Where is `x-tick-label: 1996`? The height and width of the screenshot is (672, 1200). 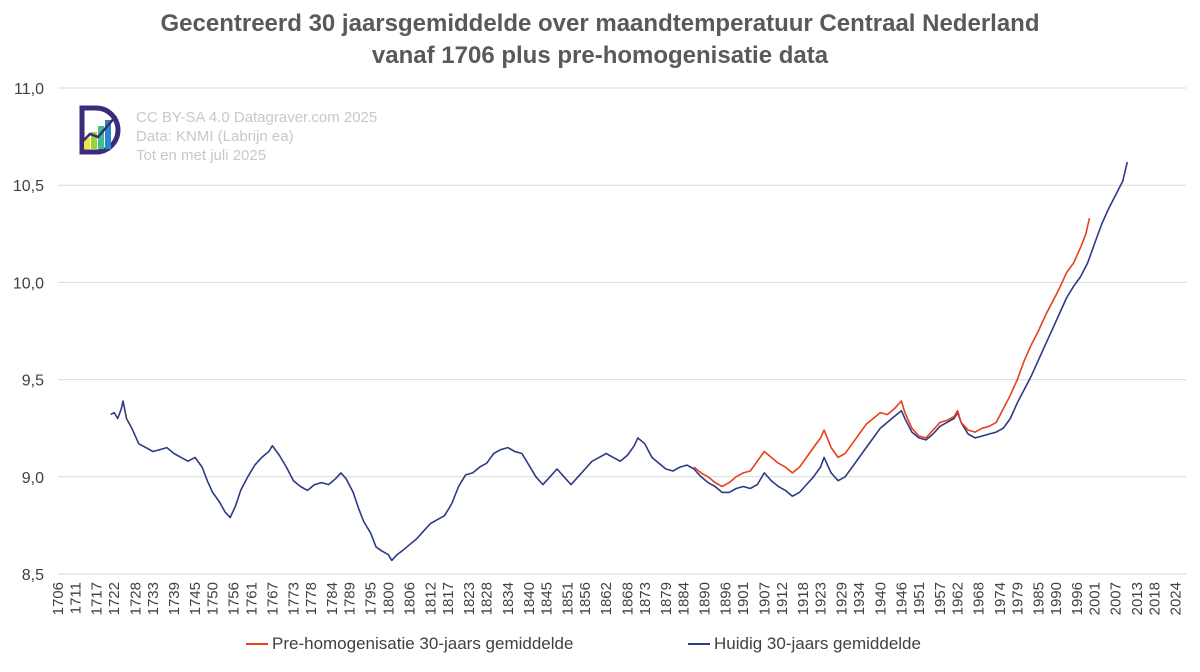
x-tick-label: 1996 is located at coordinates (1077, 598).